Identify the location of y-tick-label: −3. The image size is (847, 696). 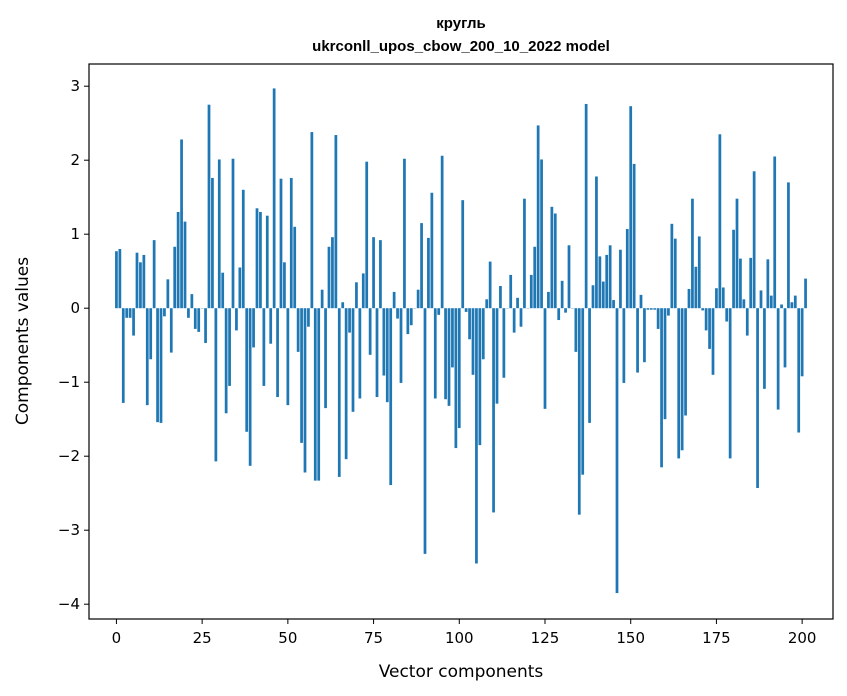
(69, 530).